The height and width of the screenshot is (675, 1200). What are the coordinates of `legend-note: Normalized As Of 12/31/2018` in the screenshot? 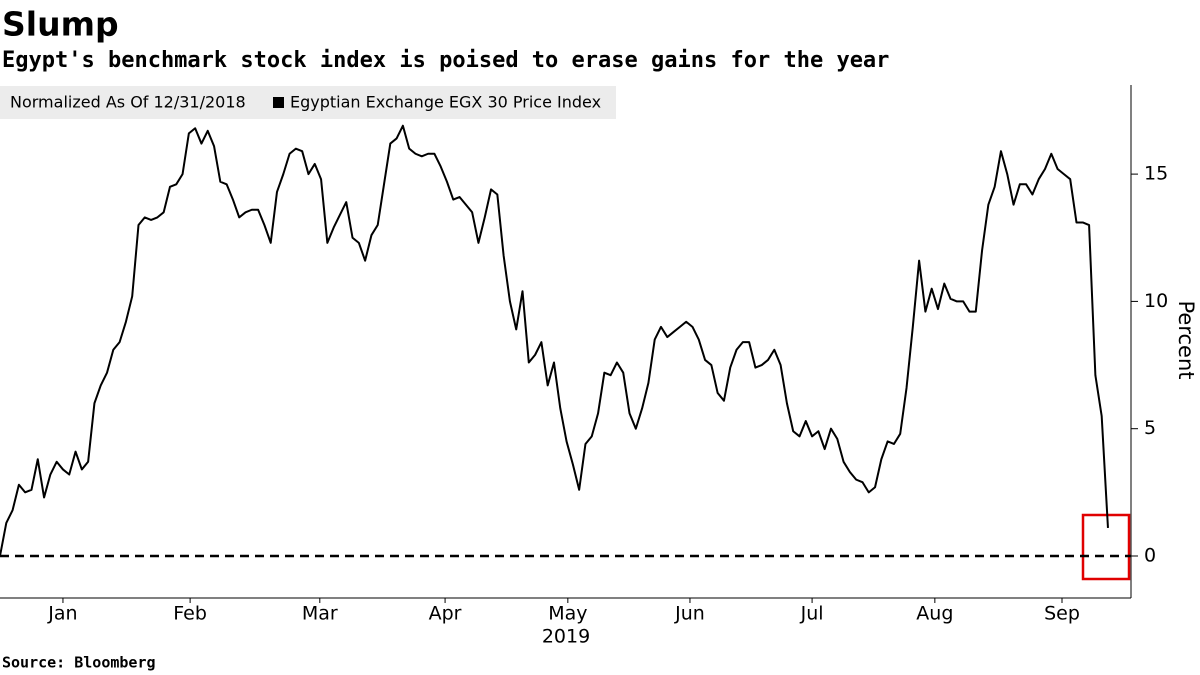 It's located at (128, 102).